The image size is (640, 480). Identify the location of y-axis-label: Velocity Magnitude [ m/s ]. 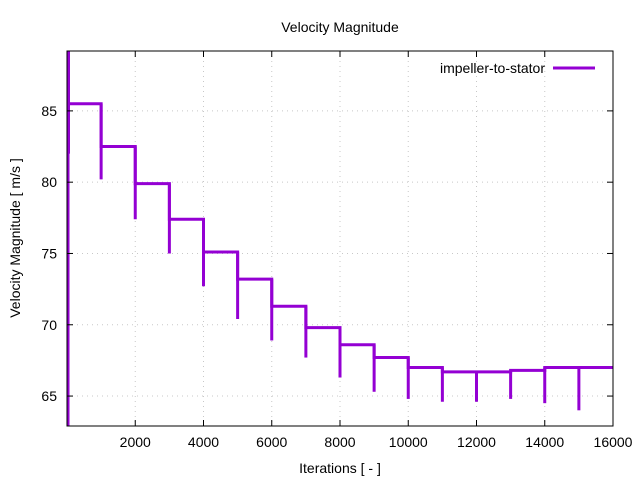
(15, 238).